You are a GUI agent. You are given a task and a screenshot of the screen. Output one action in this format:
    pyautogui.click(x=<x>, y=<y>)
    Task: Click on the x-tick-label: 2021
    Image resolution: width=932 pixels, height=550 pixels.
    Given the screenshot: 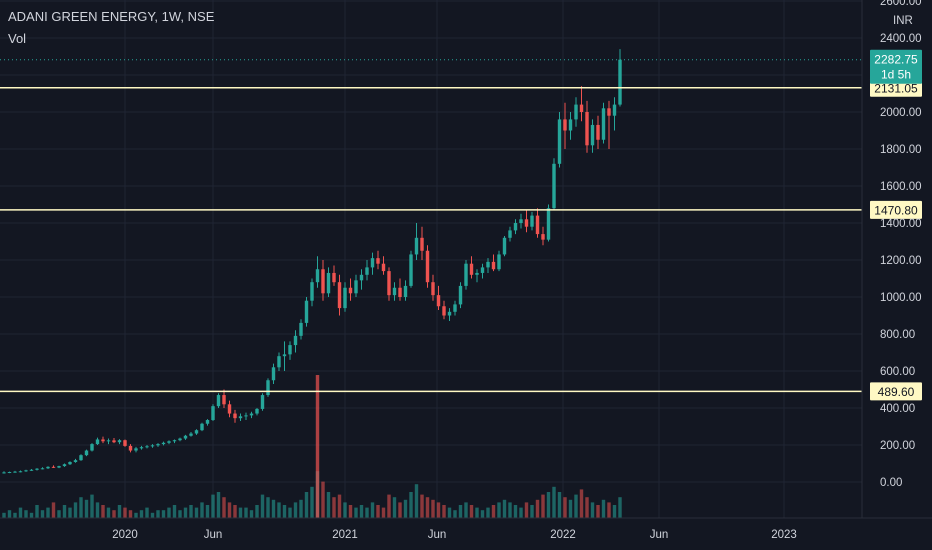 What is the action you would take?
    pyautogui.click(x=345, y=535)
    